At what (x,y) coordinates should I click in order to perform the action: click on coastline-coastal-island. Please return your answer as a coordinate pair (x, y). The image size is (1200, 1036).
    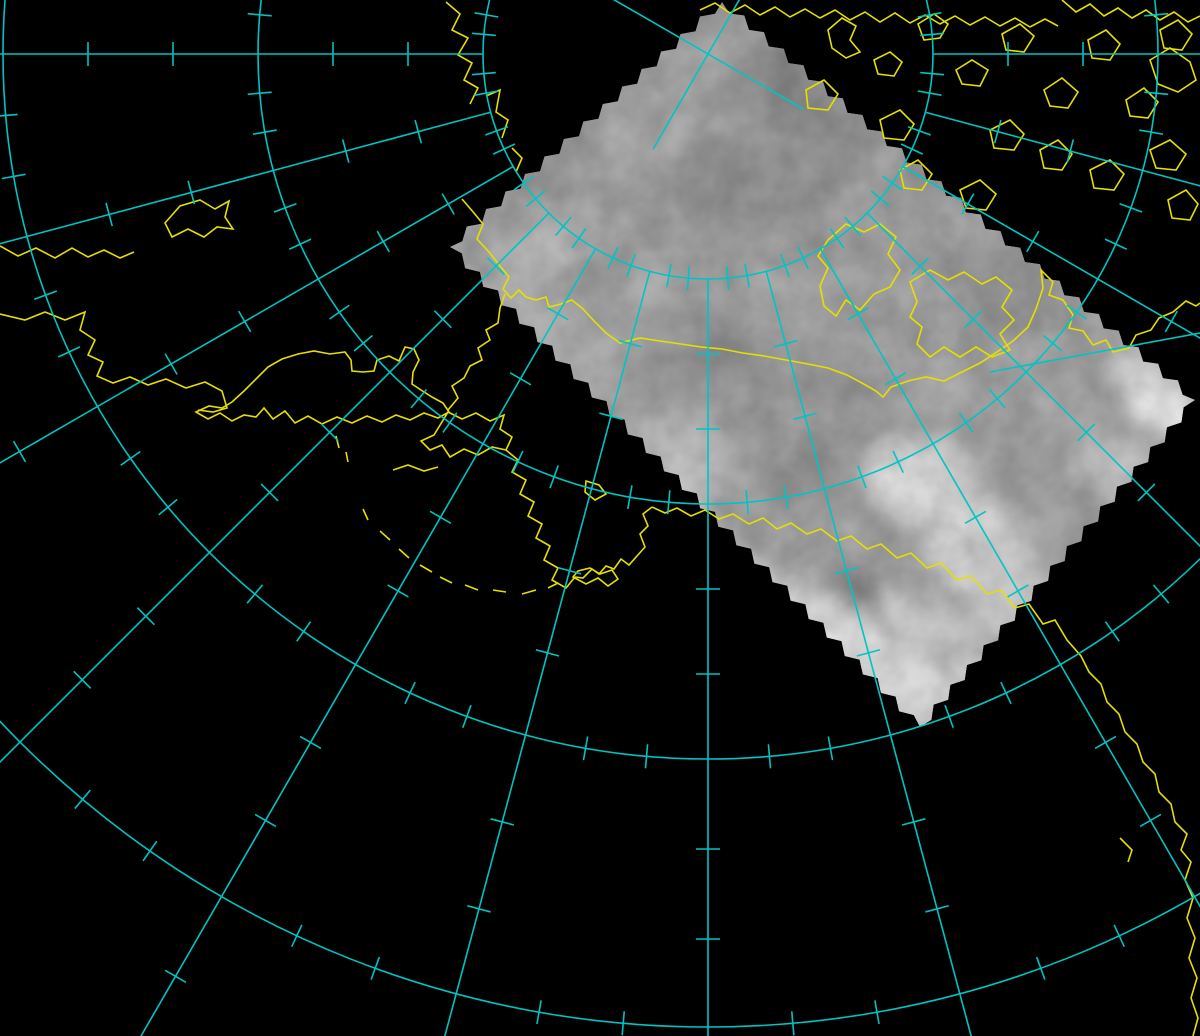
    Looking at the image, I should click on (1126, 850).